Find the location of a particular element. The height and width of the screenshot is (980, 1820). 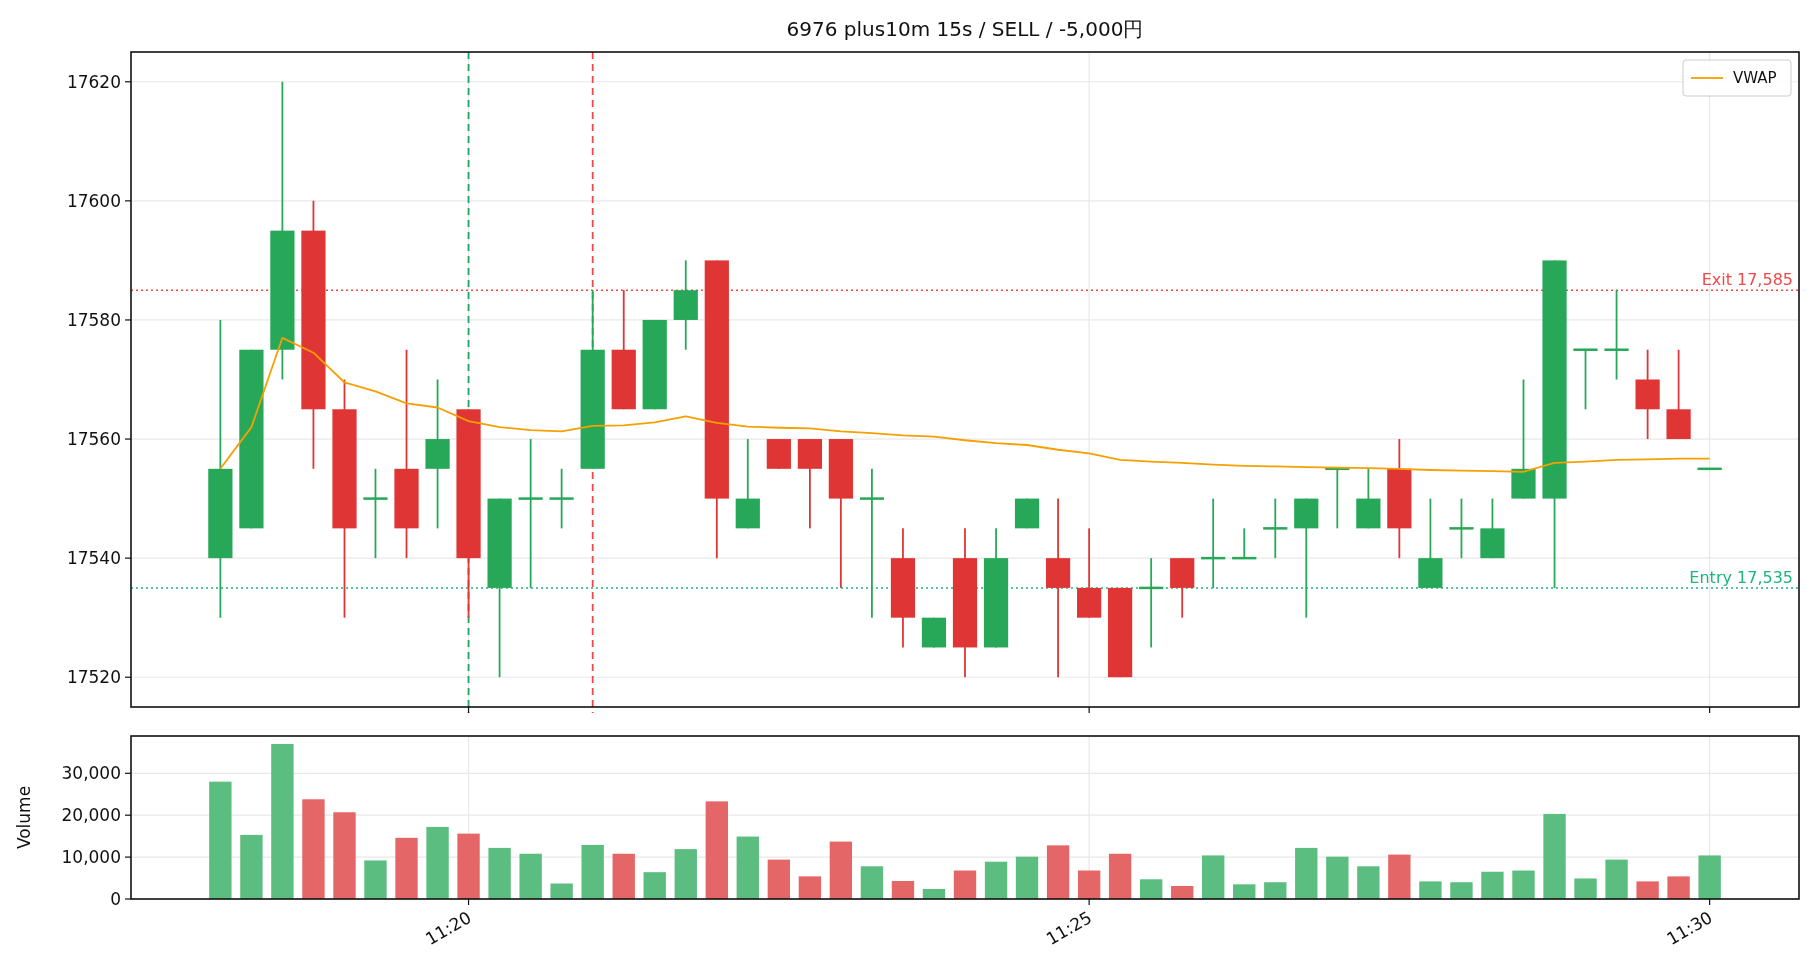

y-tick-label: 17540 is located at coordinates (93, 558).